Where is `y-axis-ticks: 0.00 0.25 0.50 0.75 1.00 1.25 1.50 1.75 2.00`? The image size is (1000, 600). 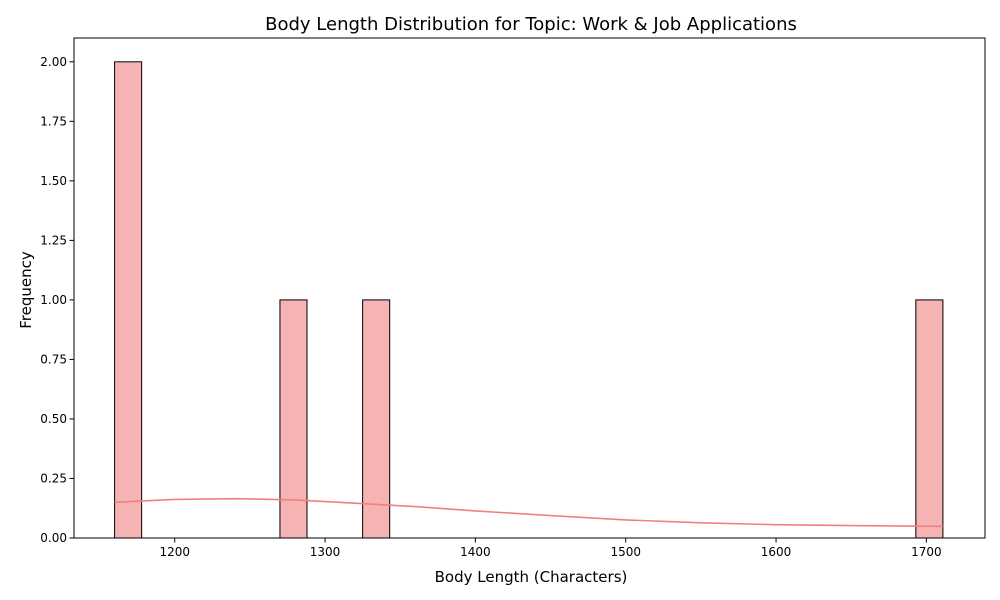
y-axis-ticks: 0.00 0.25 0.50 0.75 1.00 1.25 1.50 1.75 2.00 is located at coordinates (57, 300).